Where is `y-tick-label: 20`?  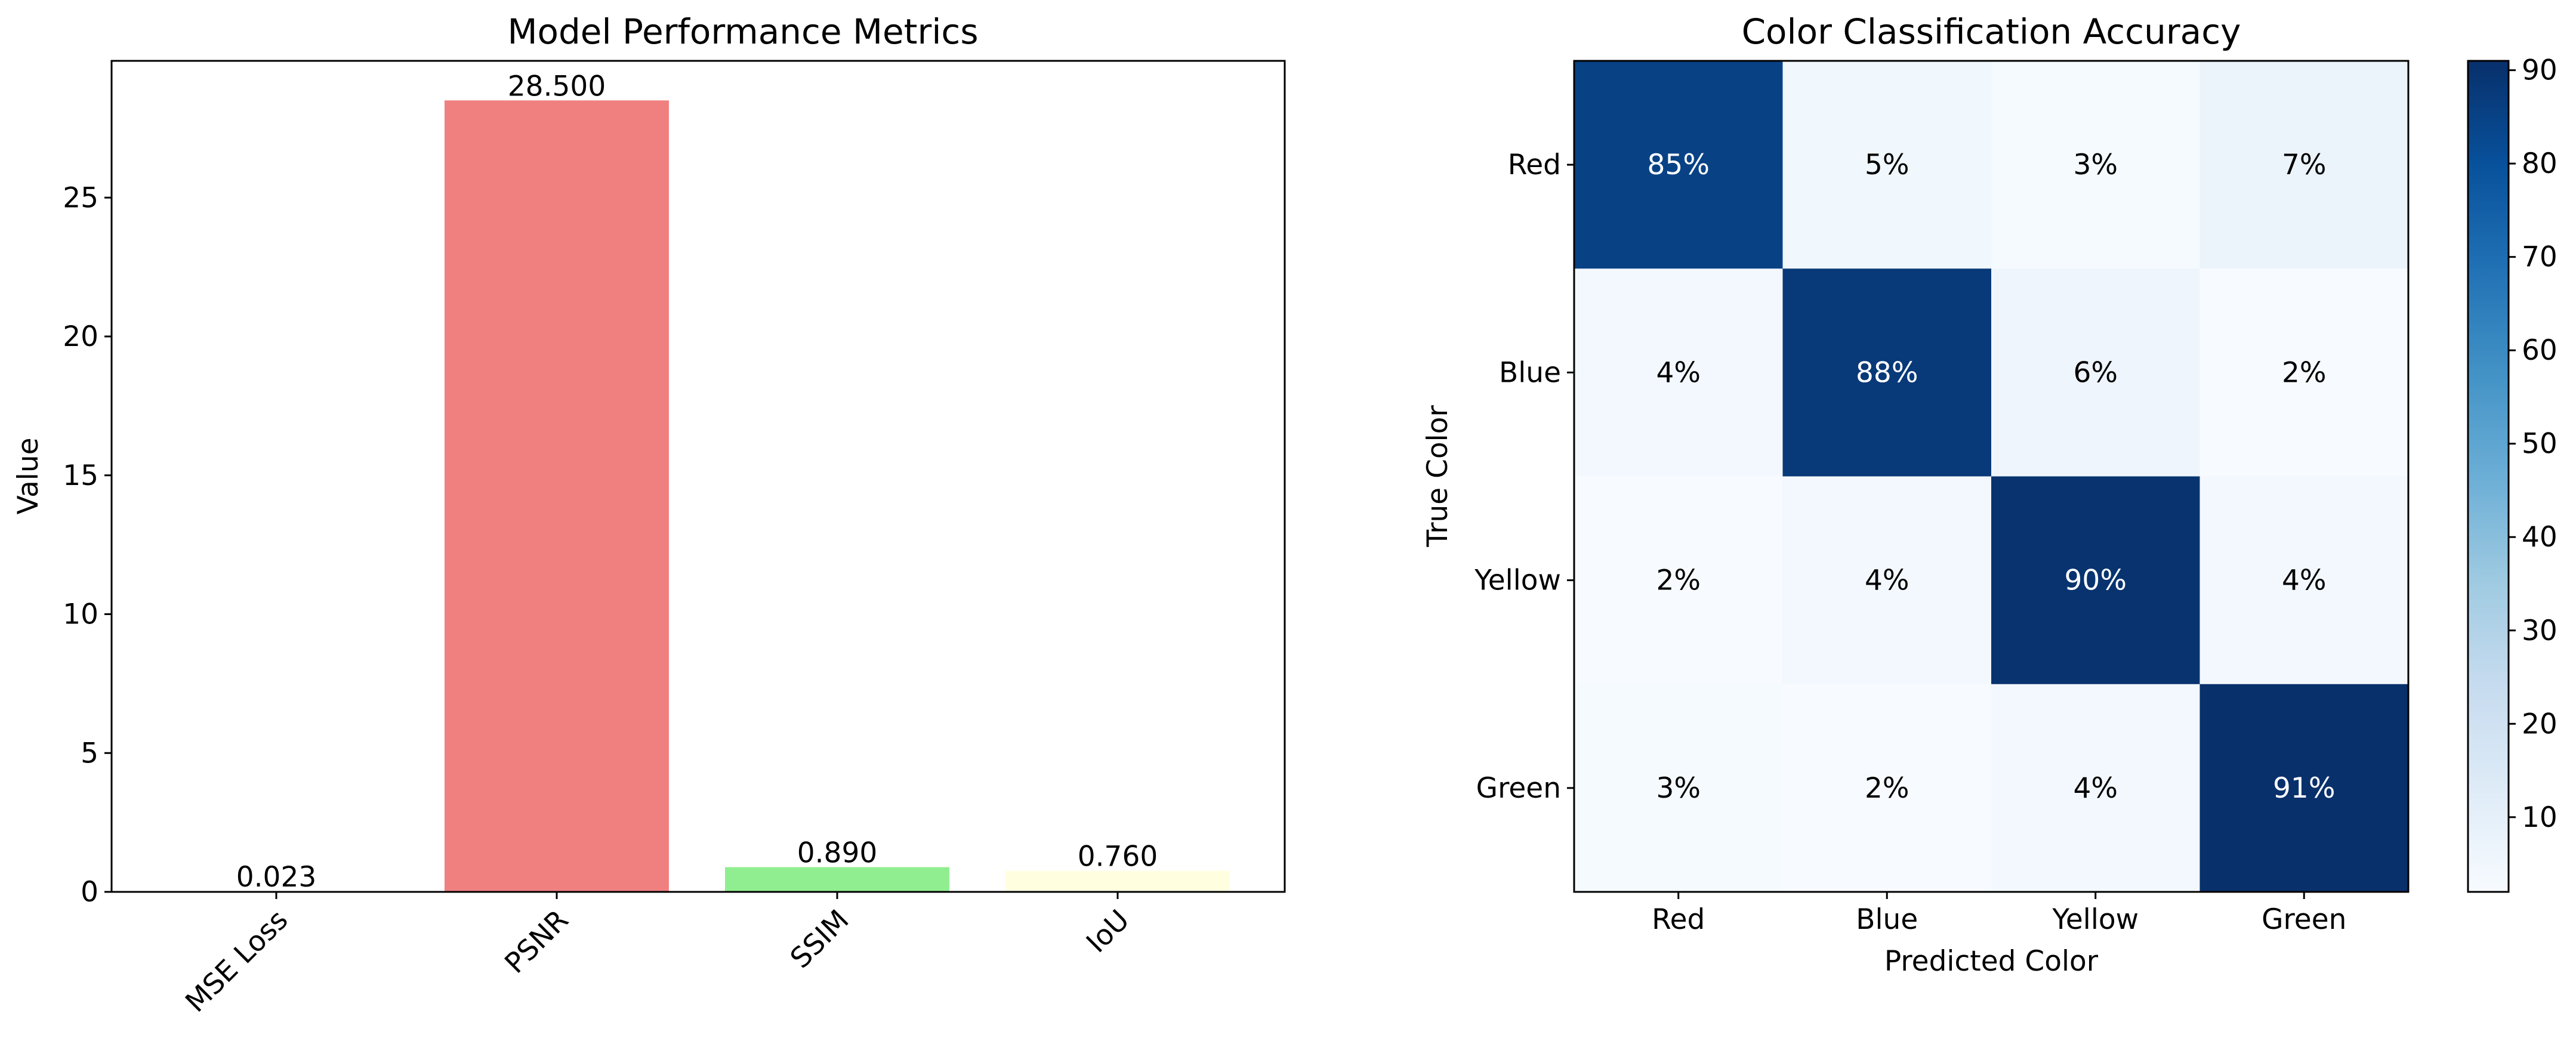 y-tick-label: 20 is located at coordinates (81, 336).